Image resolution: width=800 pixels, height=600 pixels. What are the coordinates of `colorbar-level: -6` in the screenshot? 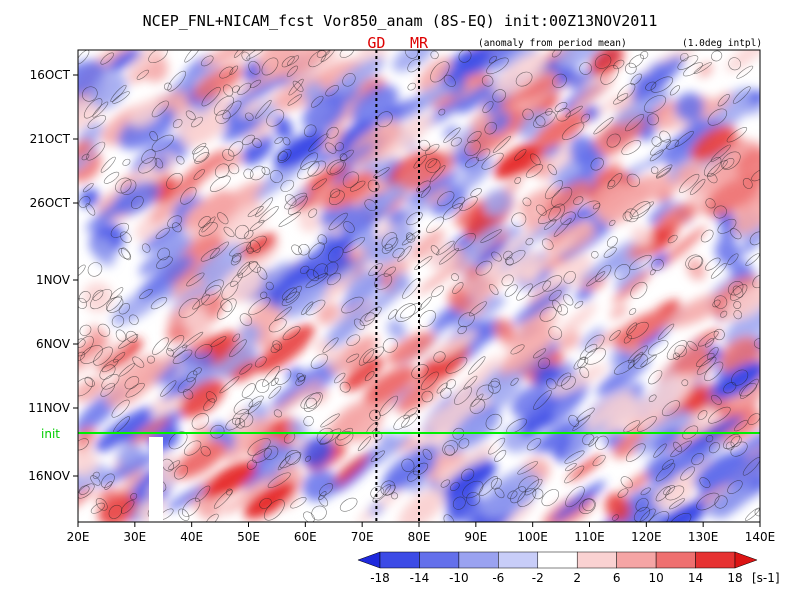 It's located at (498, 578).